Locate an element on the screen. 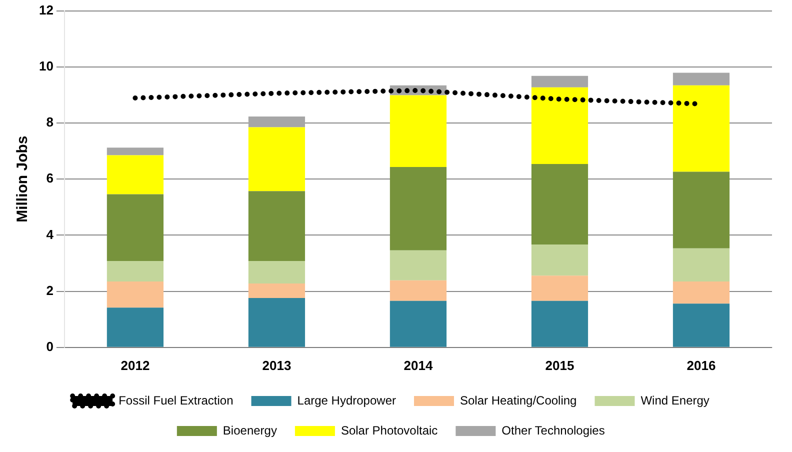 The width and height of the screenshot is (792, 452). y-tick-label: 12 is located at coordinates (46, 10).